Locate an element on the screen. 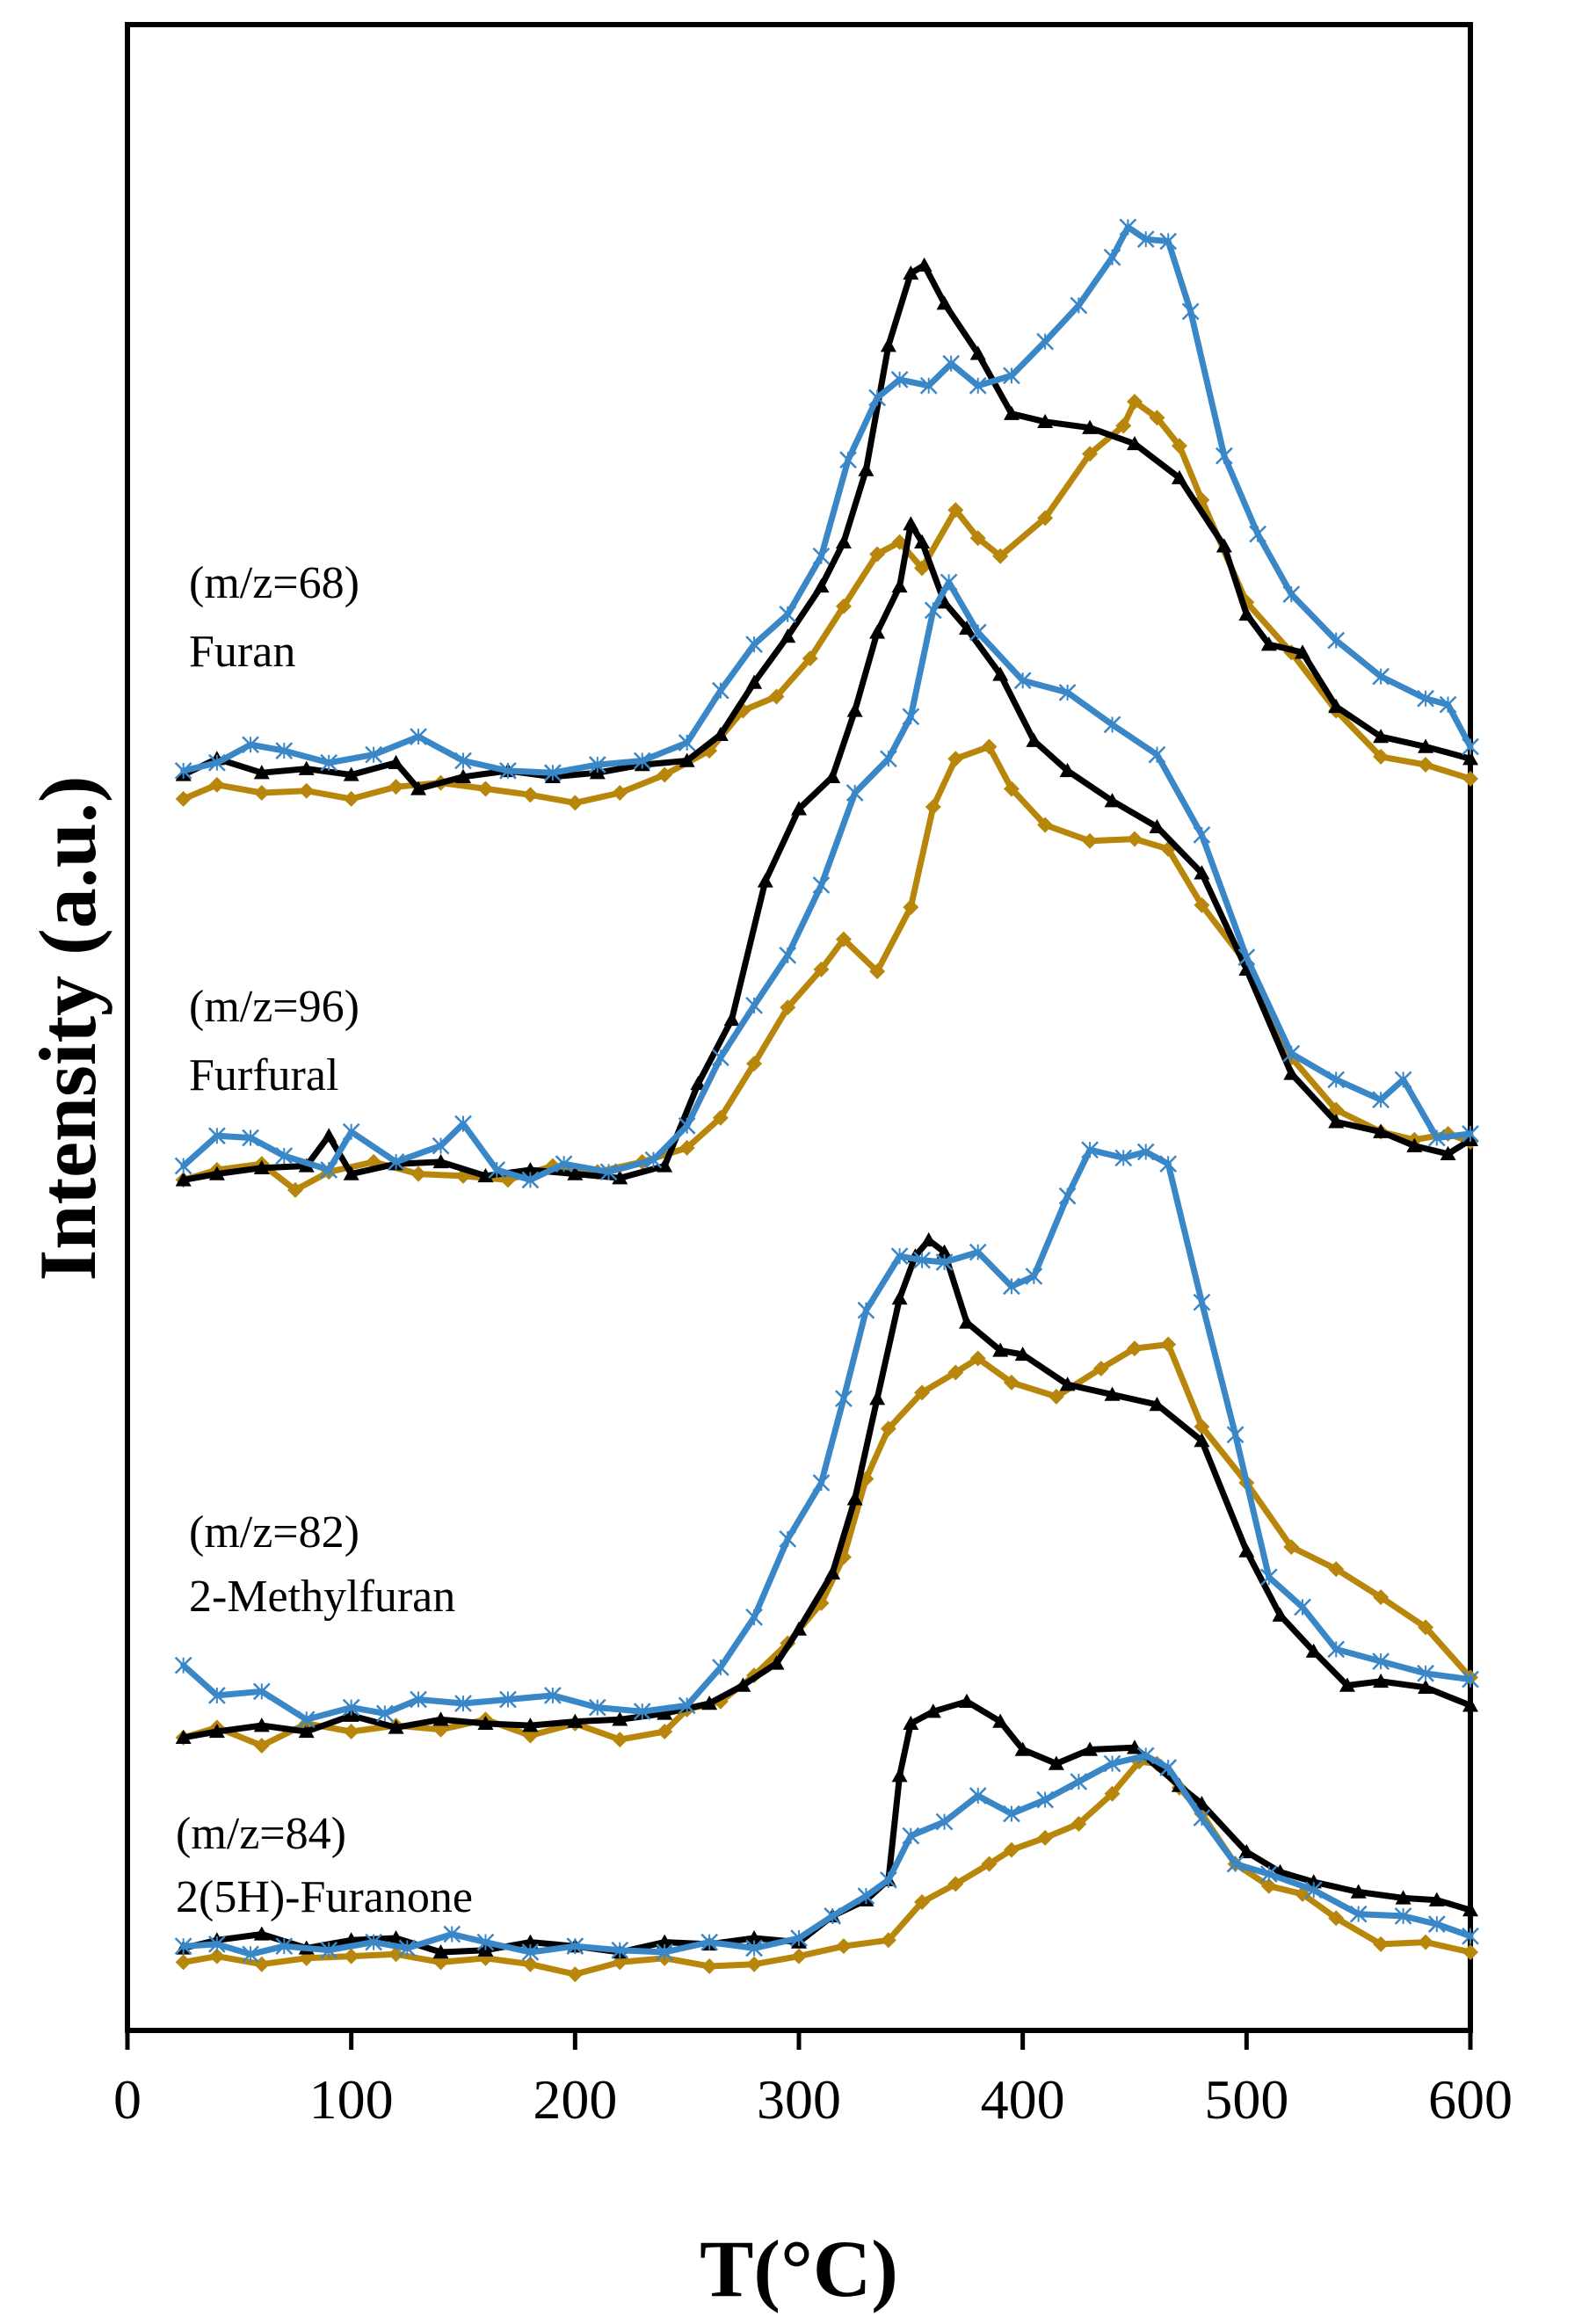 The height and width of the screenshot is (2324, 1582). panel-mz-label: (m/z=84) is located at coordinates (261, 1834).